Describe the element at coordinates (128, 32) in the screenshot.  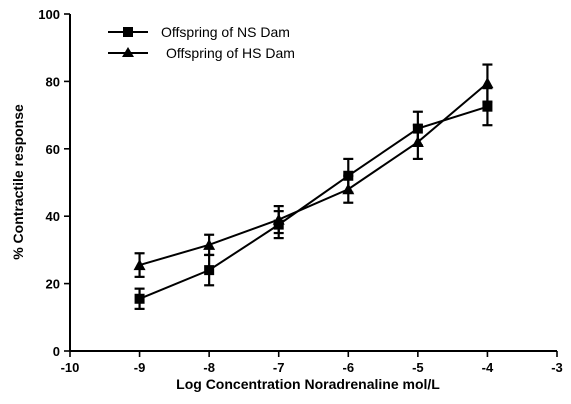
I see `legend-square-marker` at that location.